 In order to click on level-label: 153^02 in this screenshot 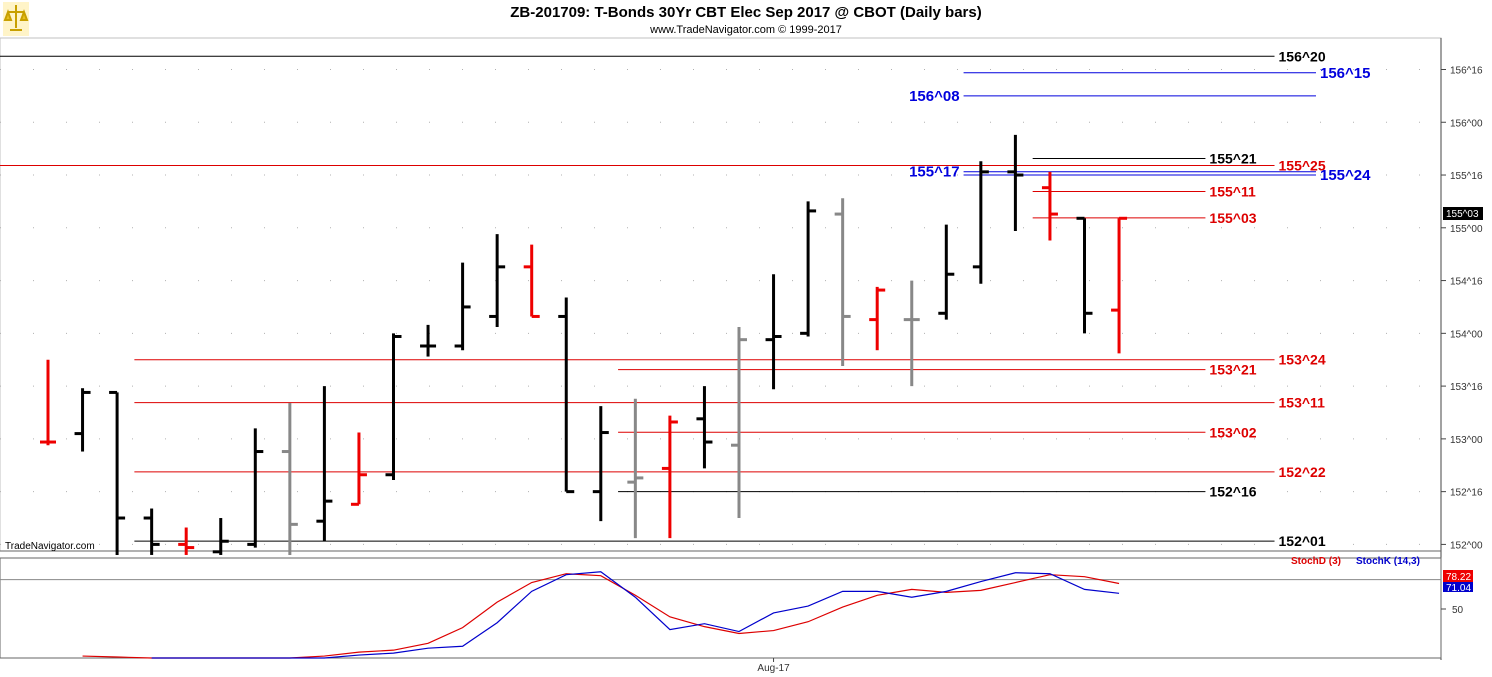, I will do `click(1232, 432)`.